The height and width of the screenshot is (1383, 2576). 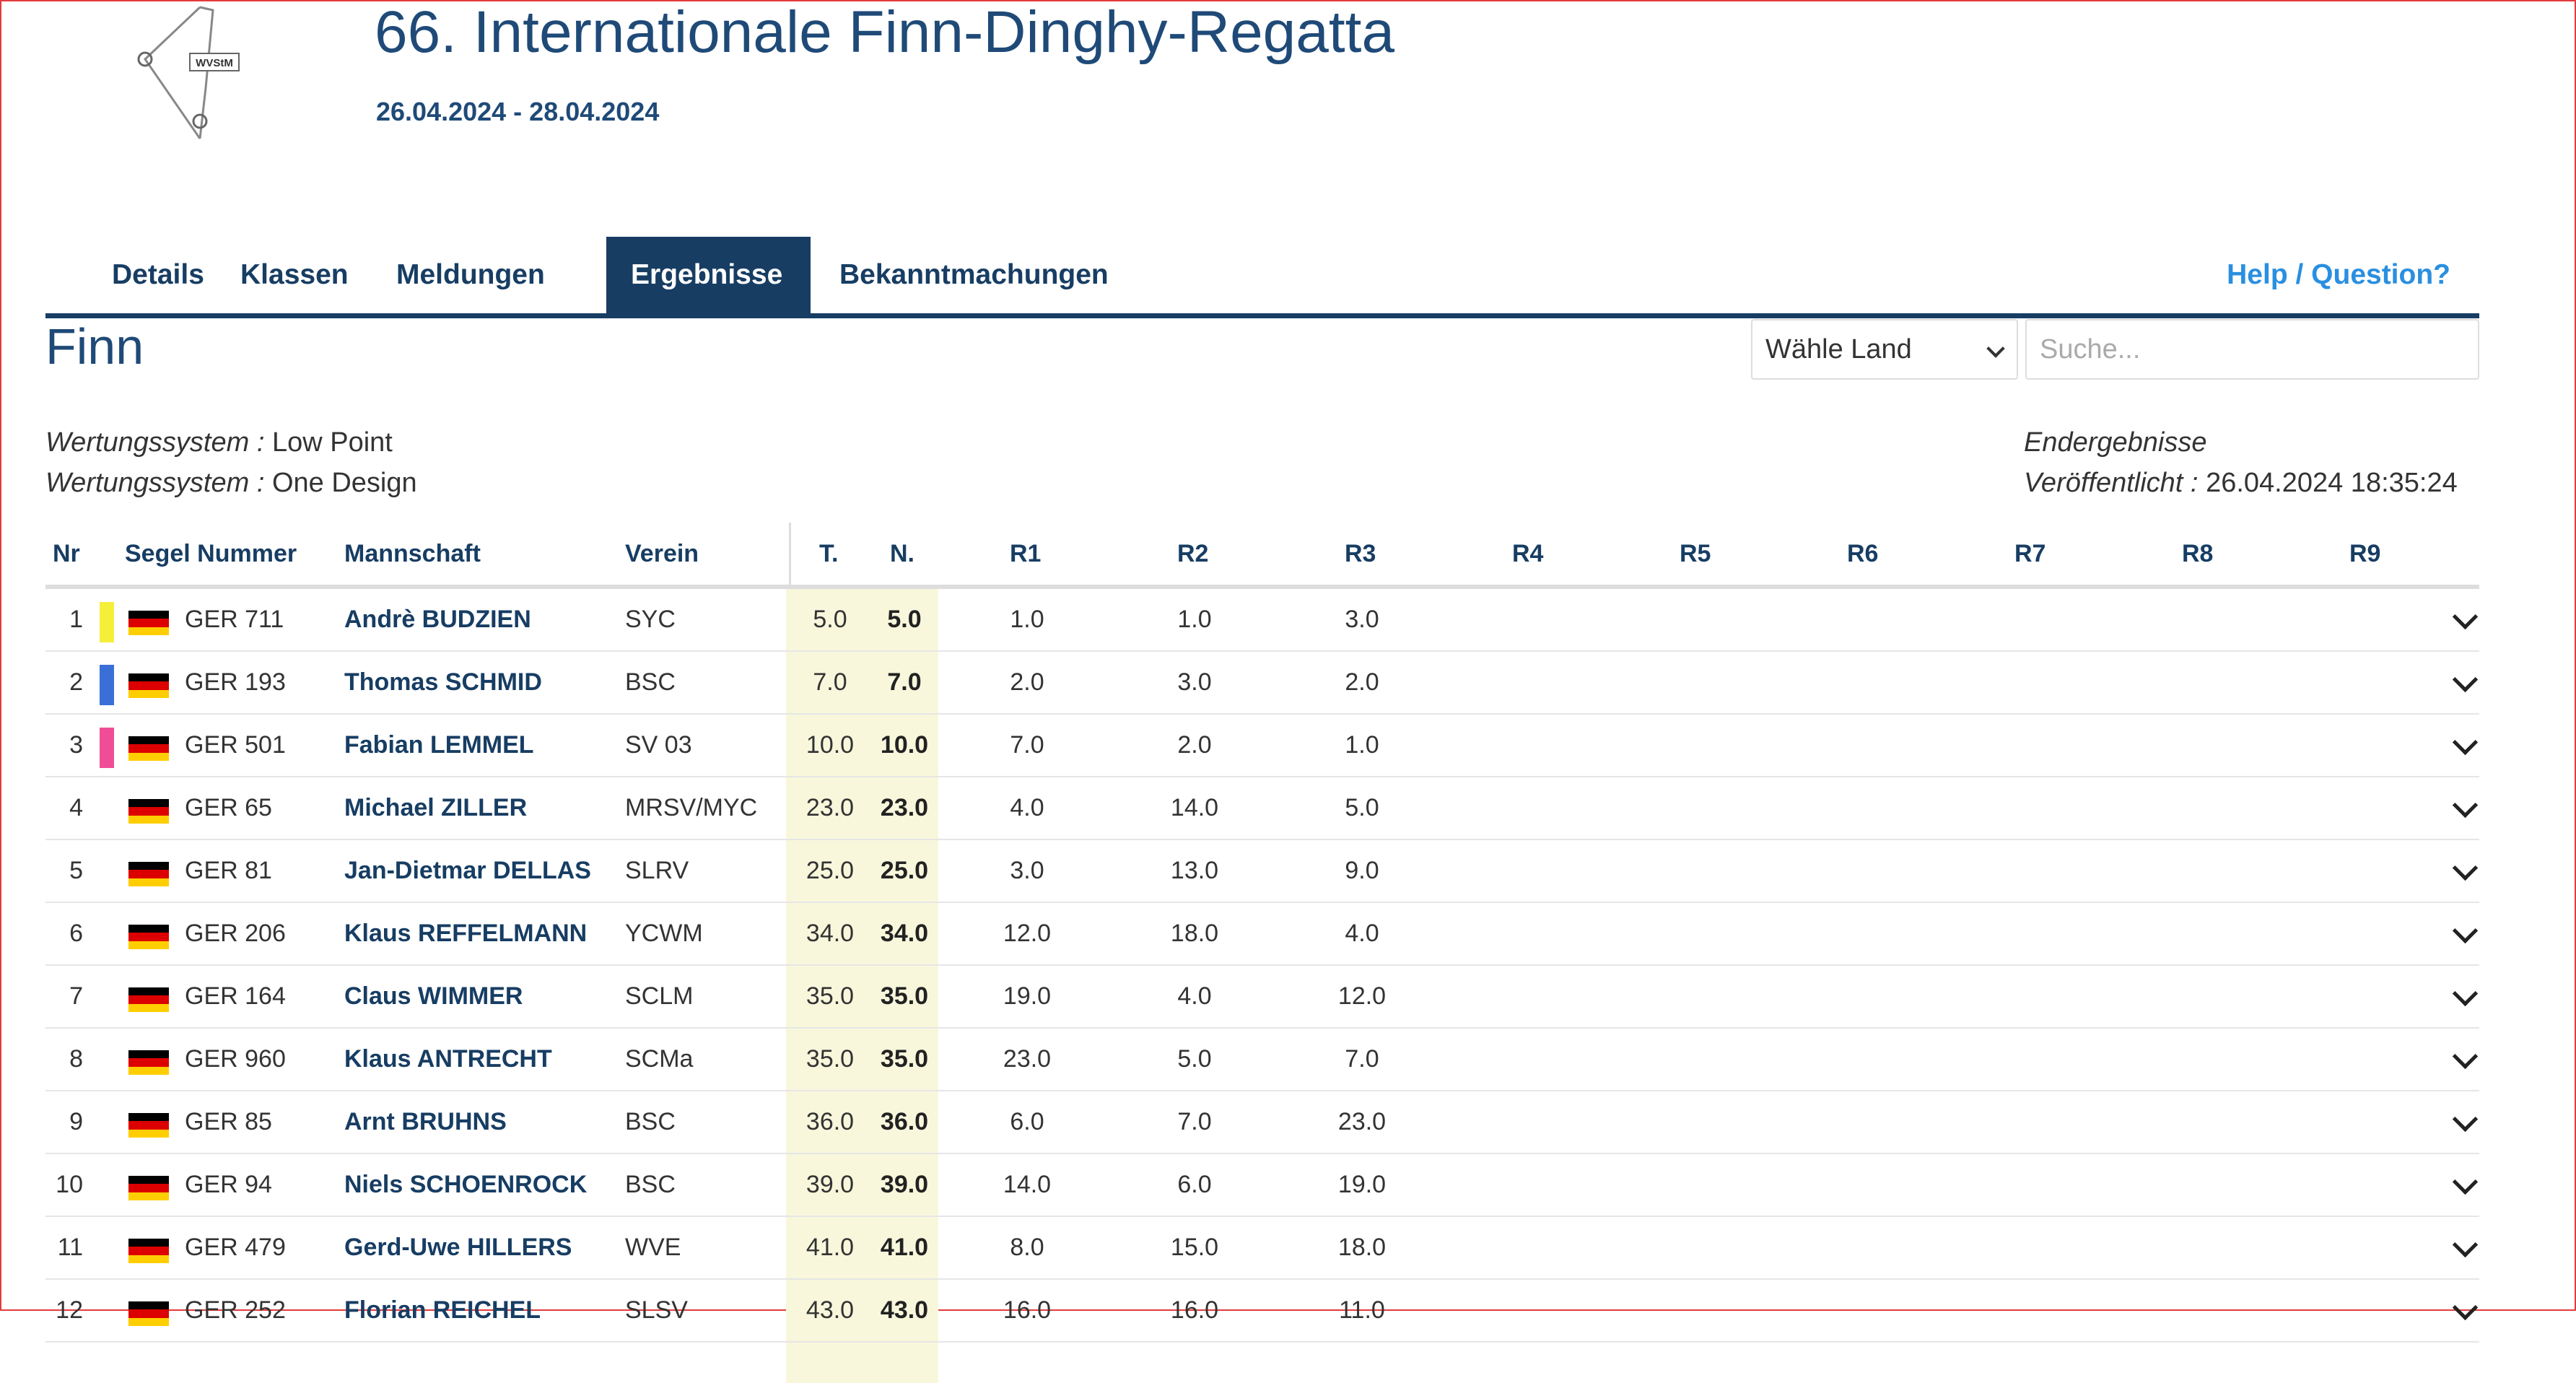 What do you see at coordinates (158, 274) in the screenshot?
I see `tab-details: Details` at bounding box center [158, 274].